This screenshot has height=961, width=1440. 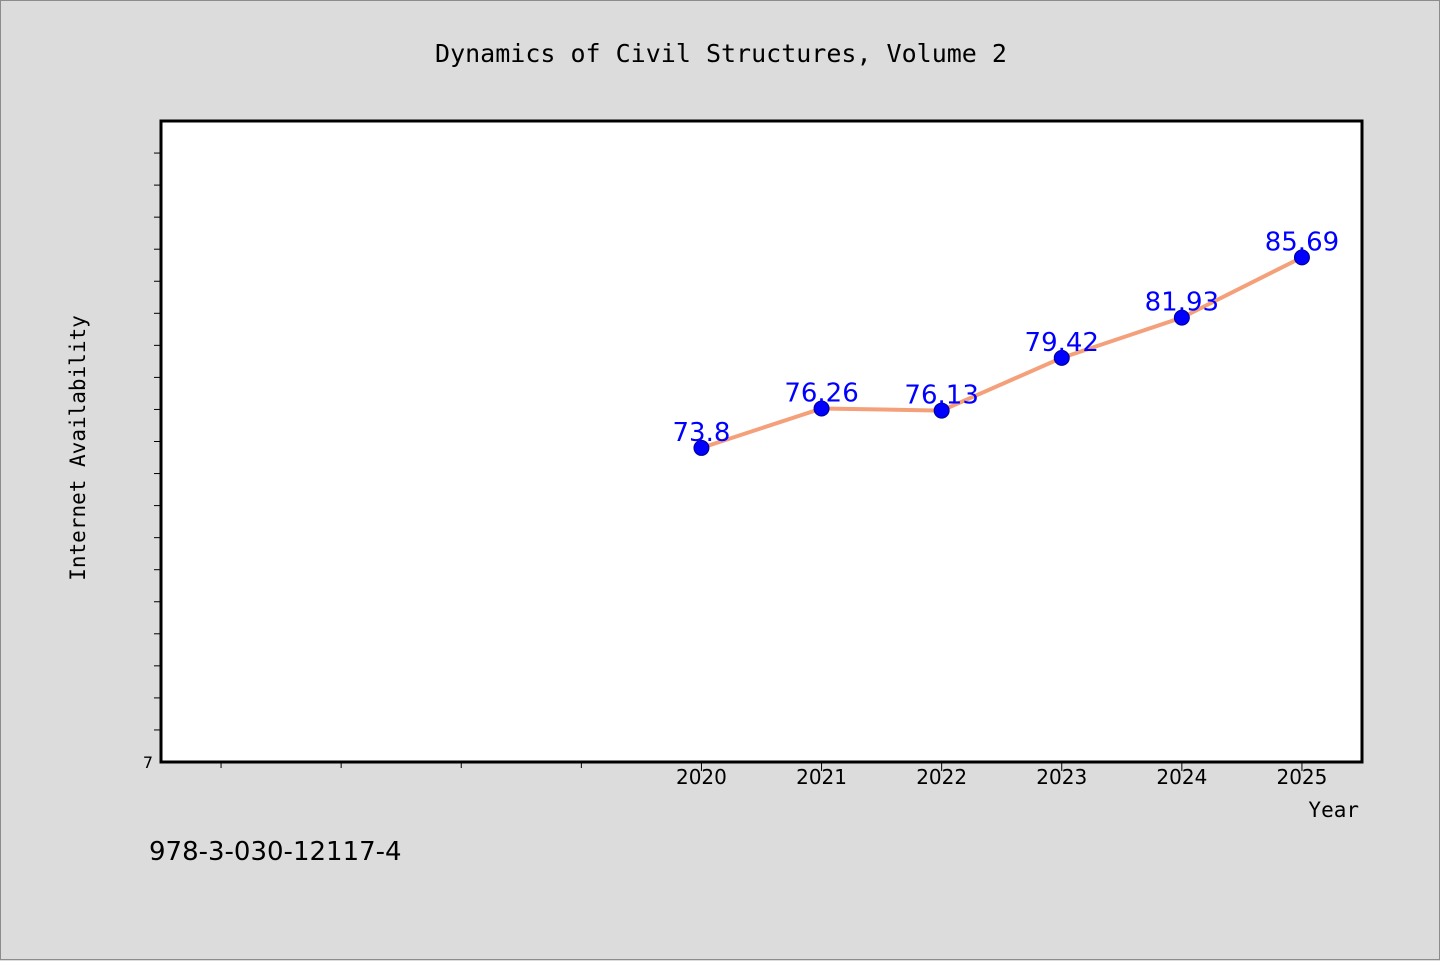 I want to click on data-label: 76.13, so click(x=941, y=396).